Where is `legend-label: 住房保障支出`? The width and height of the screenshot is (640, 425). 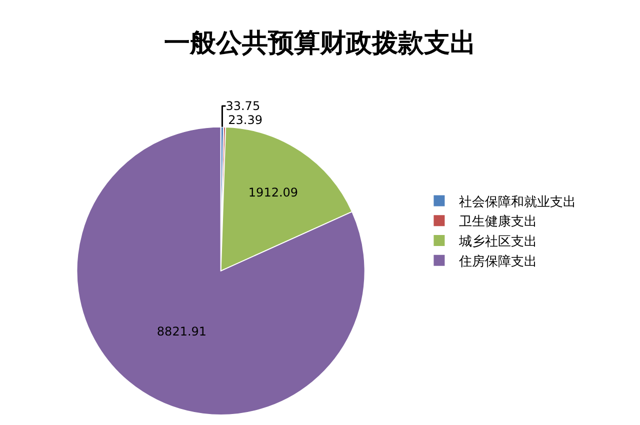 legend-label: 住房保障支出 is located at coordinates (498, 261).